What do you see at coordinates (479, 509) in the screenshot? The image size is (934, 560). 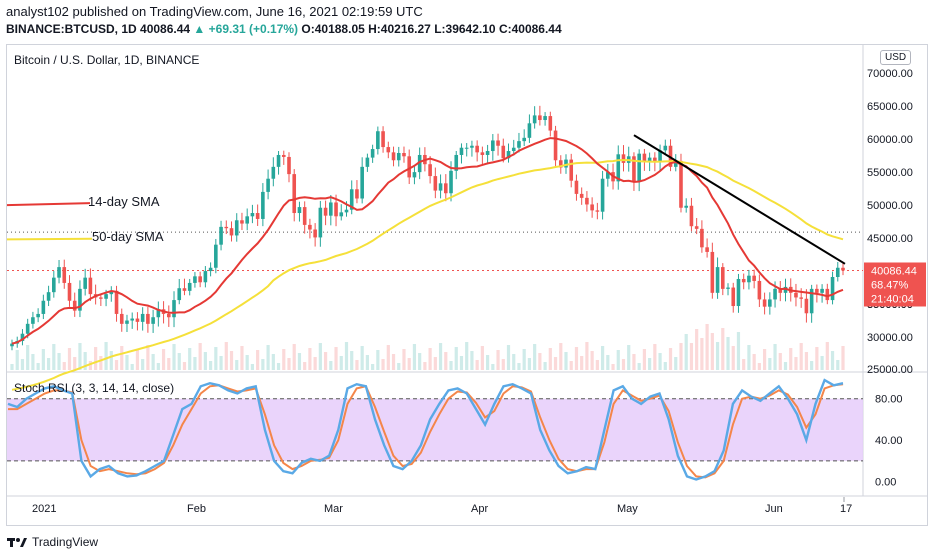 I see `time-tick-label: Apr` at bounding box center [479, 509].